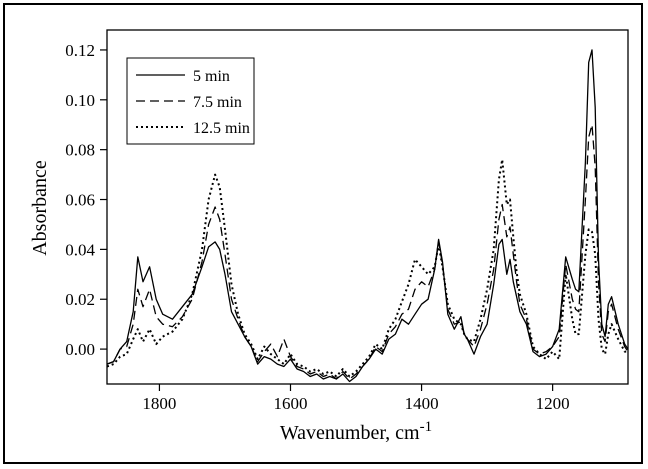 The image size is (648, 469). Describe the element at coordinates (40, 208) in the screenshot. I see `y-axis-title: Absorbance` at that location.